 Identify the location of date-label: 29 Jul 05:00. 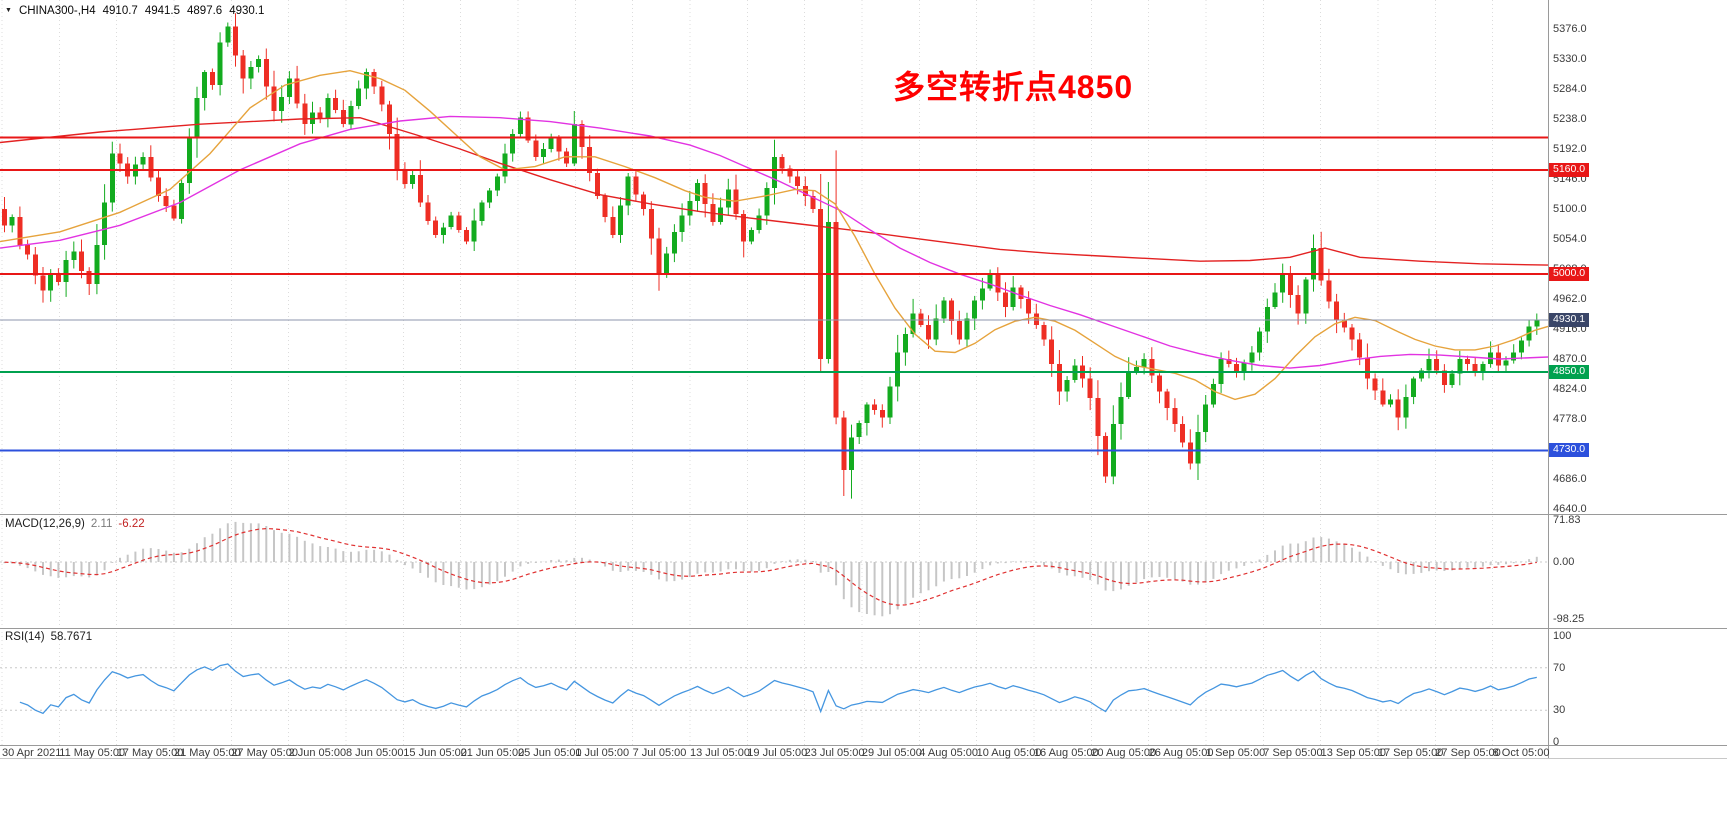
(891, 753).